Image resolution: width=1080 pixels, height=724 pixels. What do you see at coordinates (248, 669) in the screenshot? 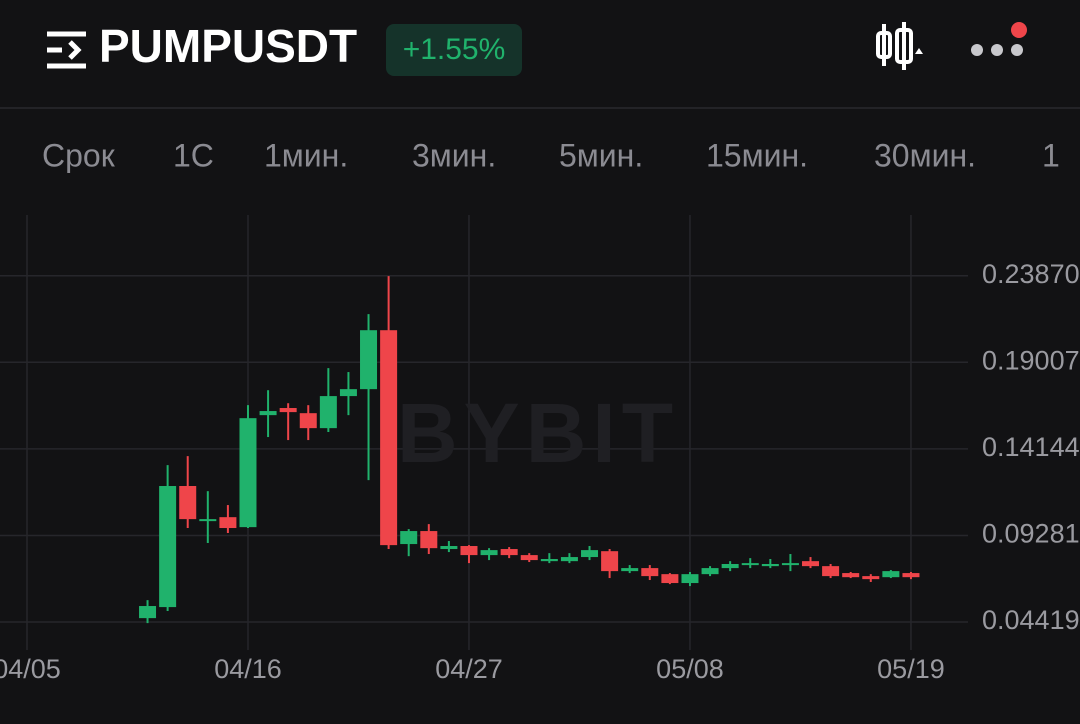
I see `x-tick-label: 04/16` at bounding box center [248, 669].